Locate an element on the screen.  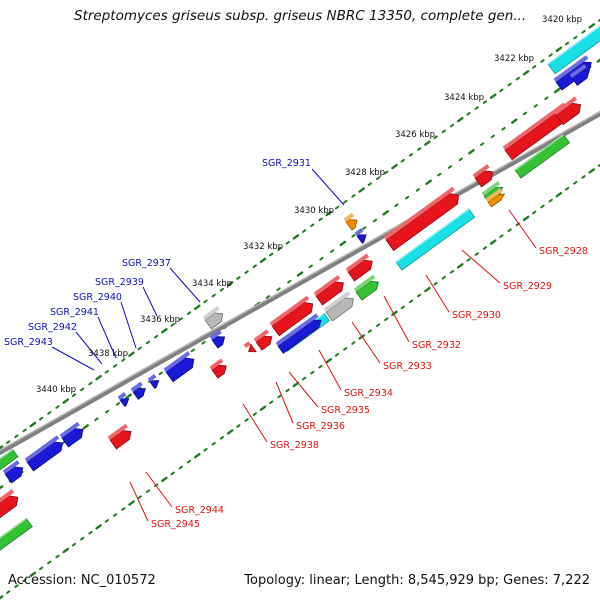
gene-label-sgr-2942: SGR_2942 is located at coordinates (52, 327).